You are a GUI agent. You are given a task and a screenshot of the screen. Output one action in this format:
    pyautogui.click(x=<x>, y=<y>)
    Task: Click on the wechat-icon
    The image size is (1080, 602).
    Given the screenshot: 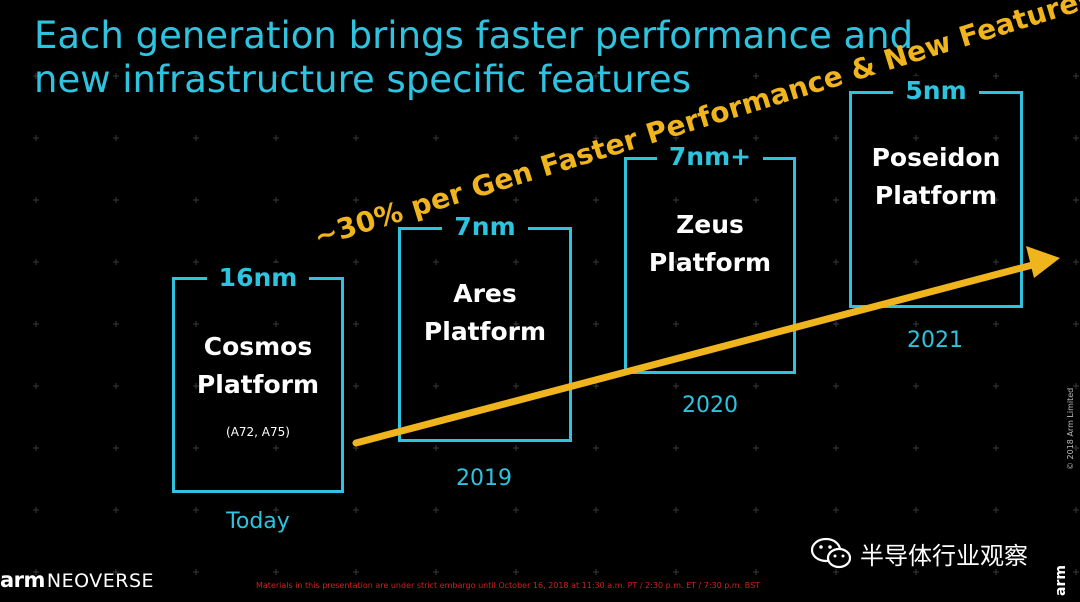 What is the action you would take?
    pyautogui.click(x=831, y=553)
    